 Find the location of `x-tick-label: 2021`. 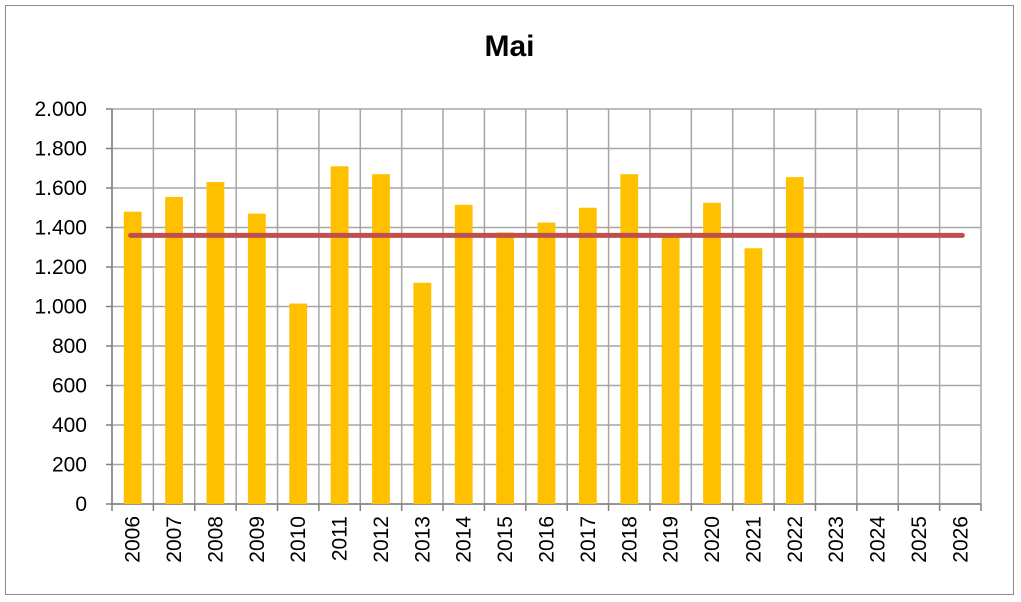

x-tick-label: 2021 is located at coordinates (753, 539).